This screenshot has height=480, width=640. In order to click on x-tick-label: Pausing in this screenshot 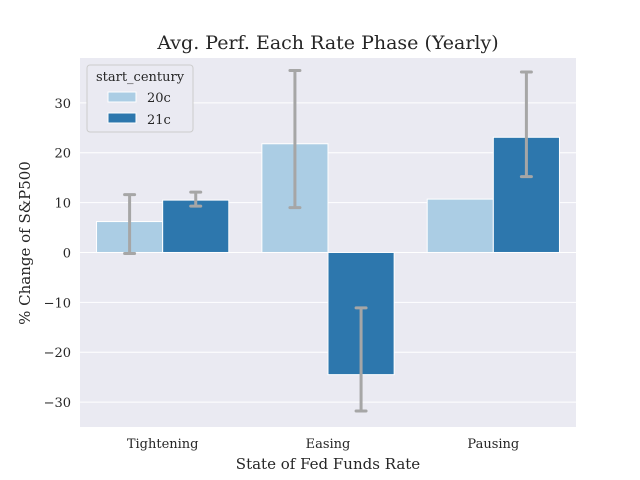, I will do `click(493, 444)`.